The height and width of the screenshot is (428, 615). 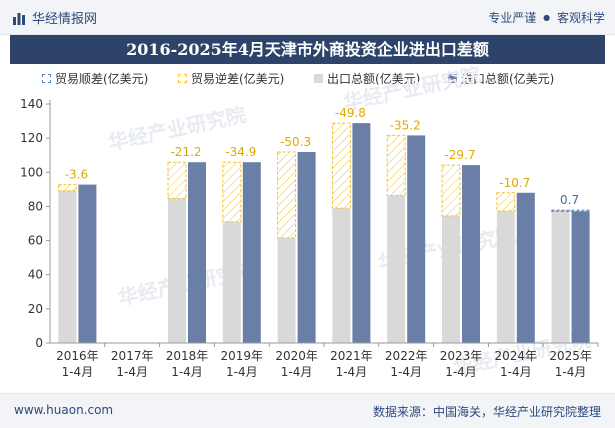 What do you see at coordinates (132, 356) in the screenshot?
I see `x-tick-label-year: 2017年` at bounding box center [132, 356].